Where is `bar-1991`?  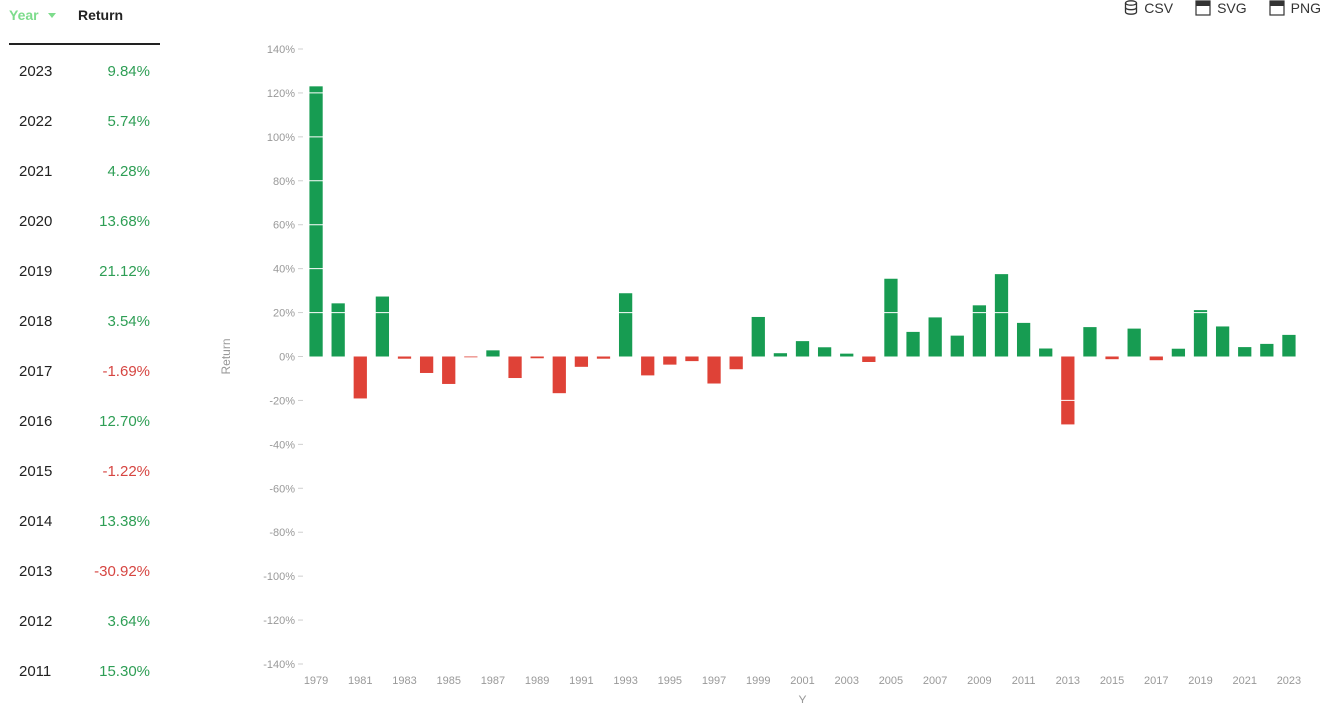 bar-1991 is located at coordinates (581, 361).